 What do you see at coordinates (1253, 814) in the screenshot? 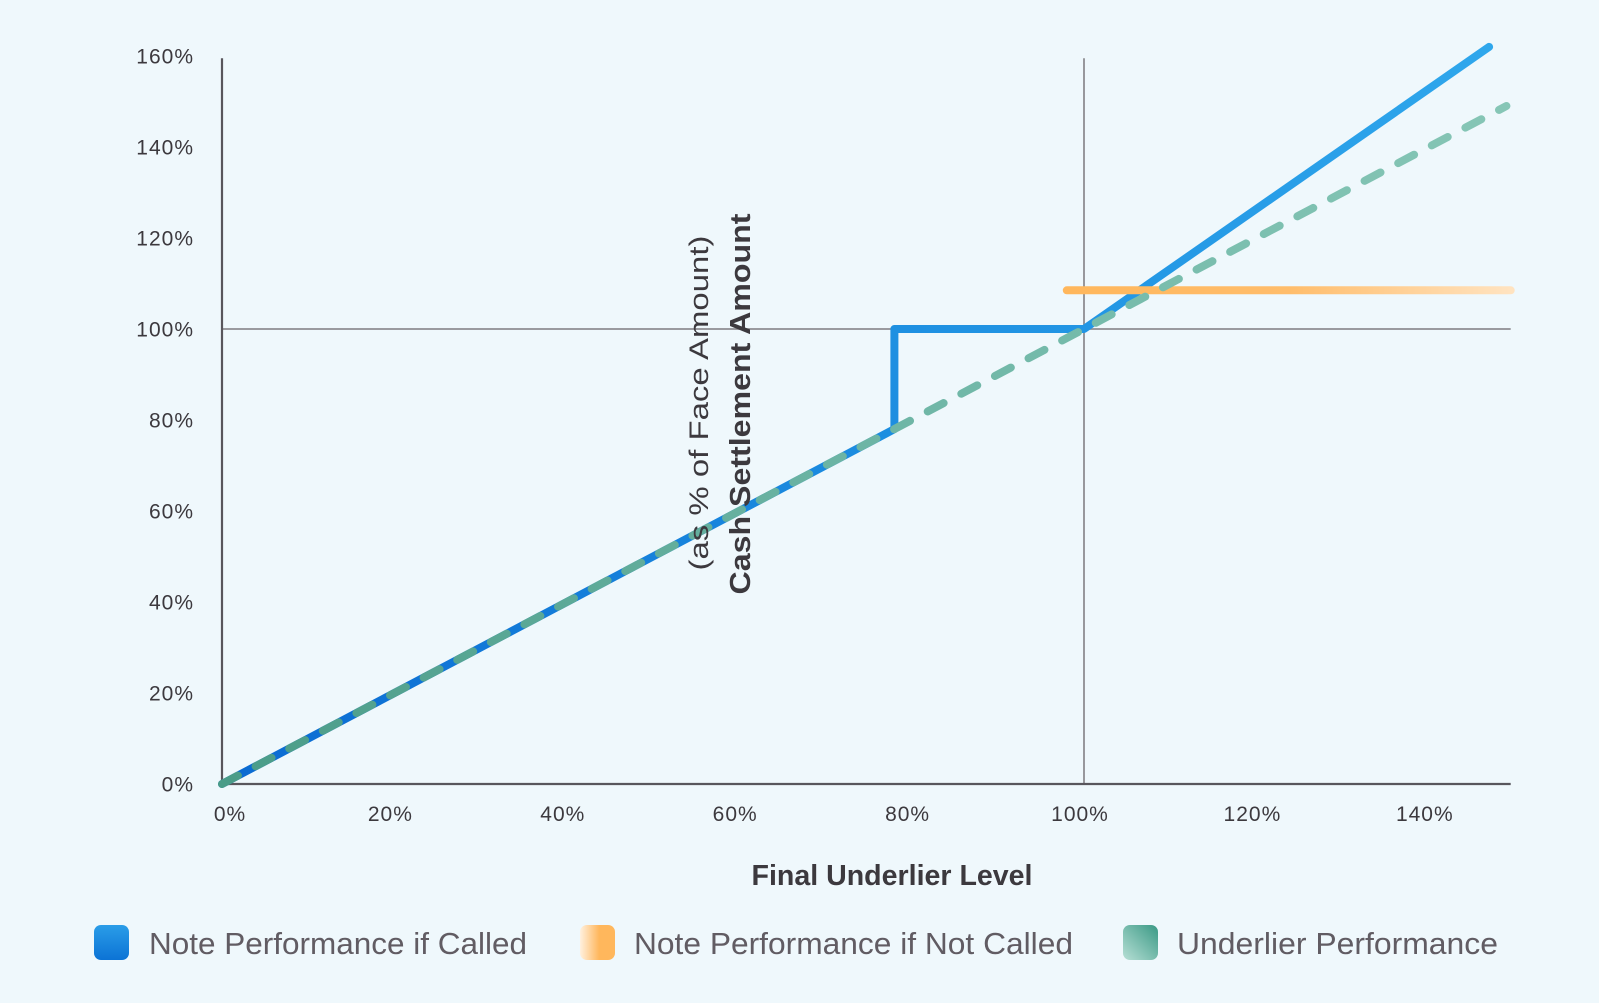
I see `x-tick-label: 120%` at bounding box center [1253, 814].